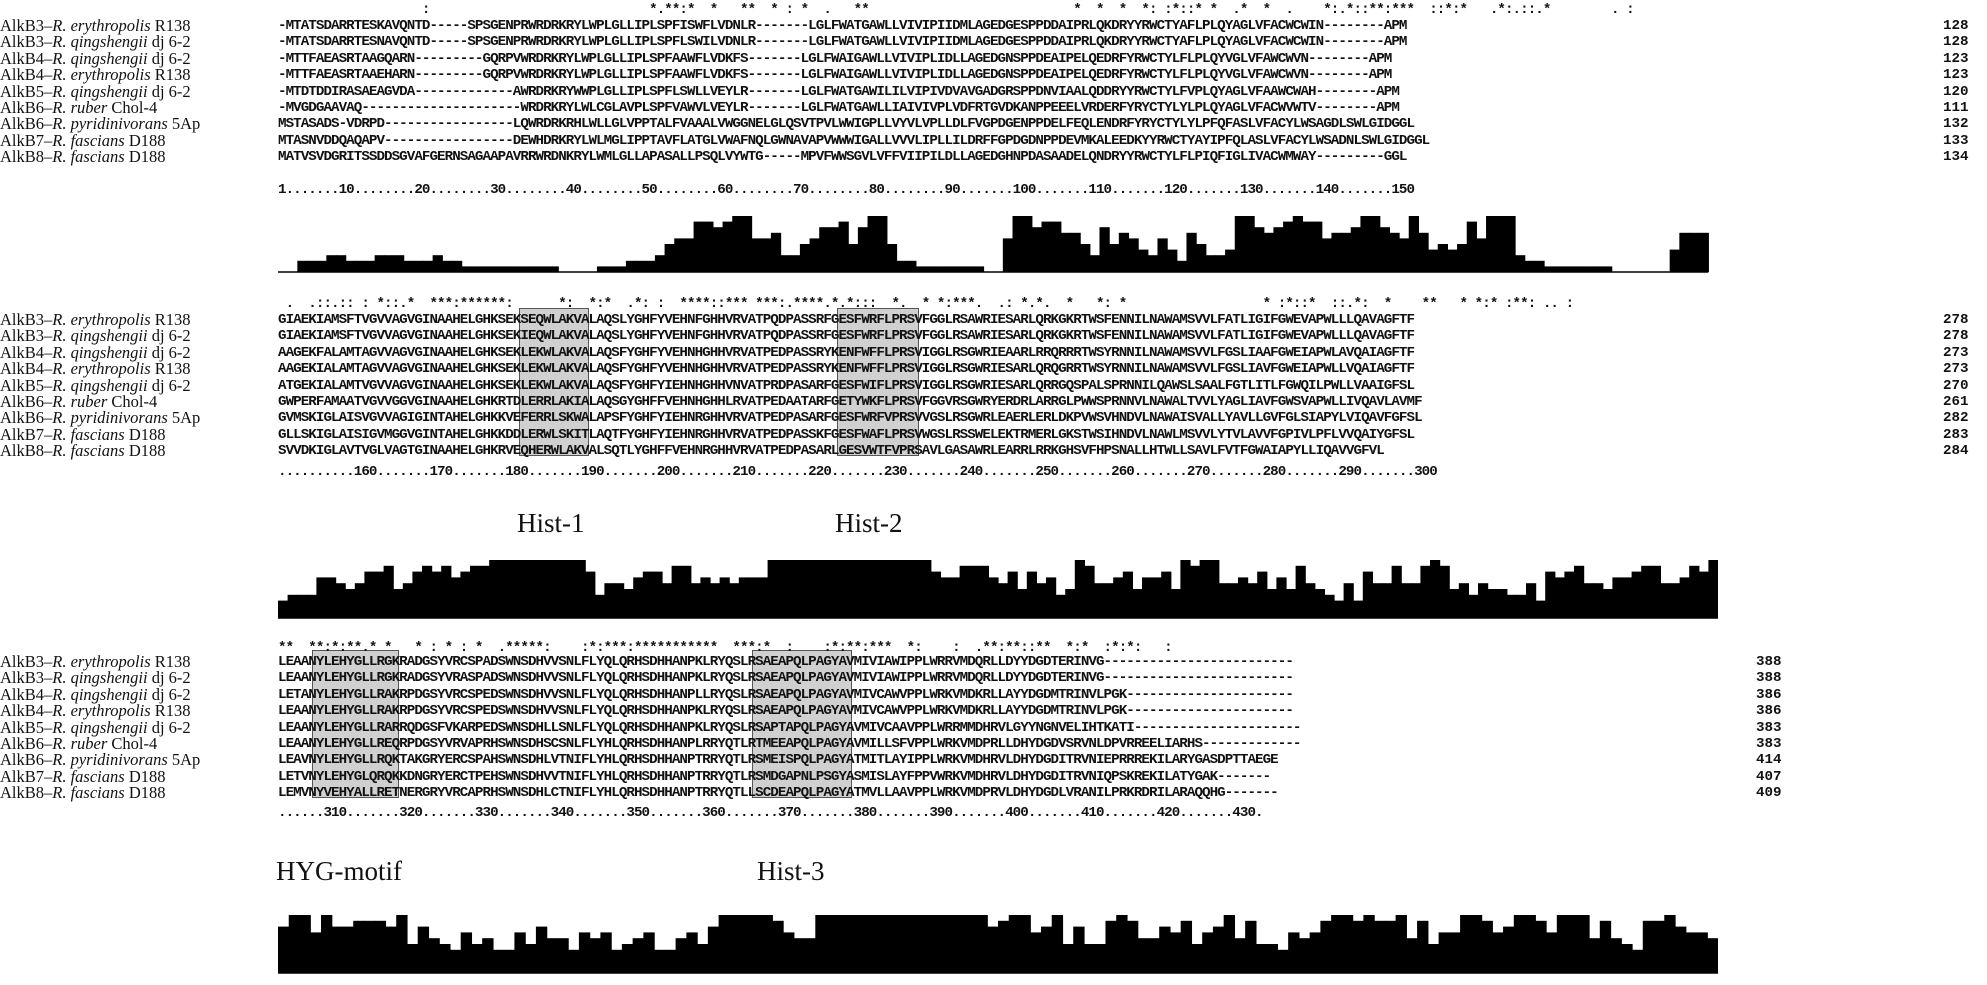  What do you see at coordinates (22, 385) in the screenshot?
I see `gene-id: AlkB5` at bounding box center [22, 385].